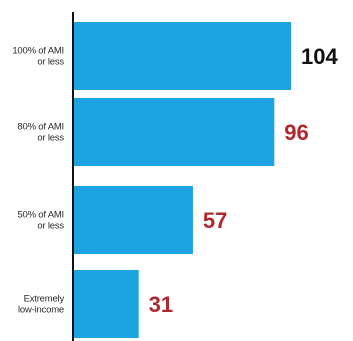 The height and width of the screenshot is (341, 353). Describe the element at coordinates (41, 310) in the screenshot. I see `category-label-line: low-income` at that location.